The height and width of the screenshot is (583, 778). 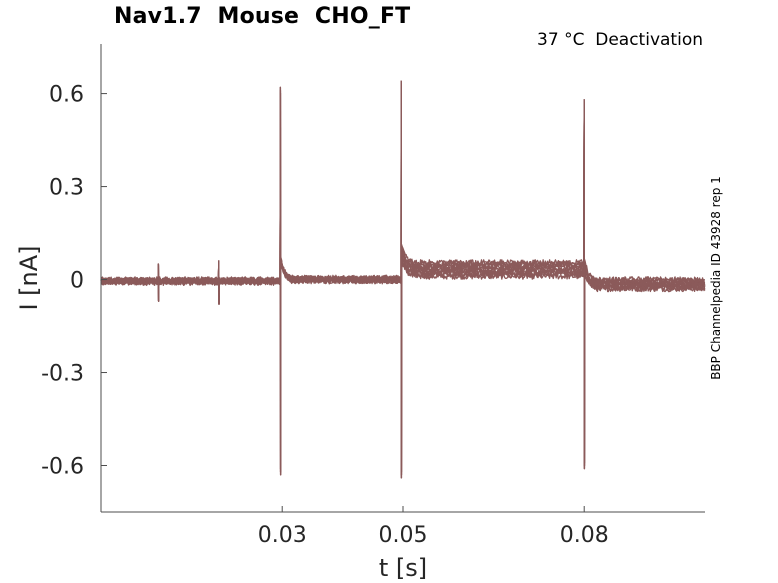 What do you see at coordinates (66, 95) in the screenshot?
I see `y-tick-label-1: 0.6` at bounding box center [66, 95].